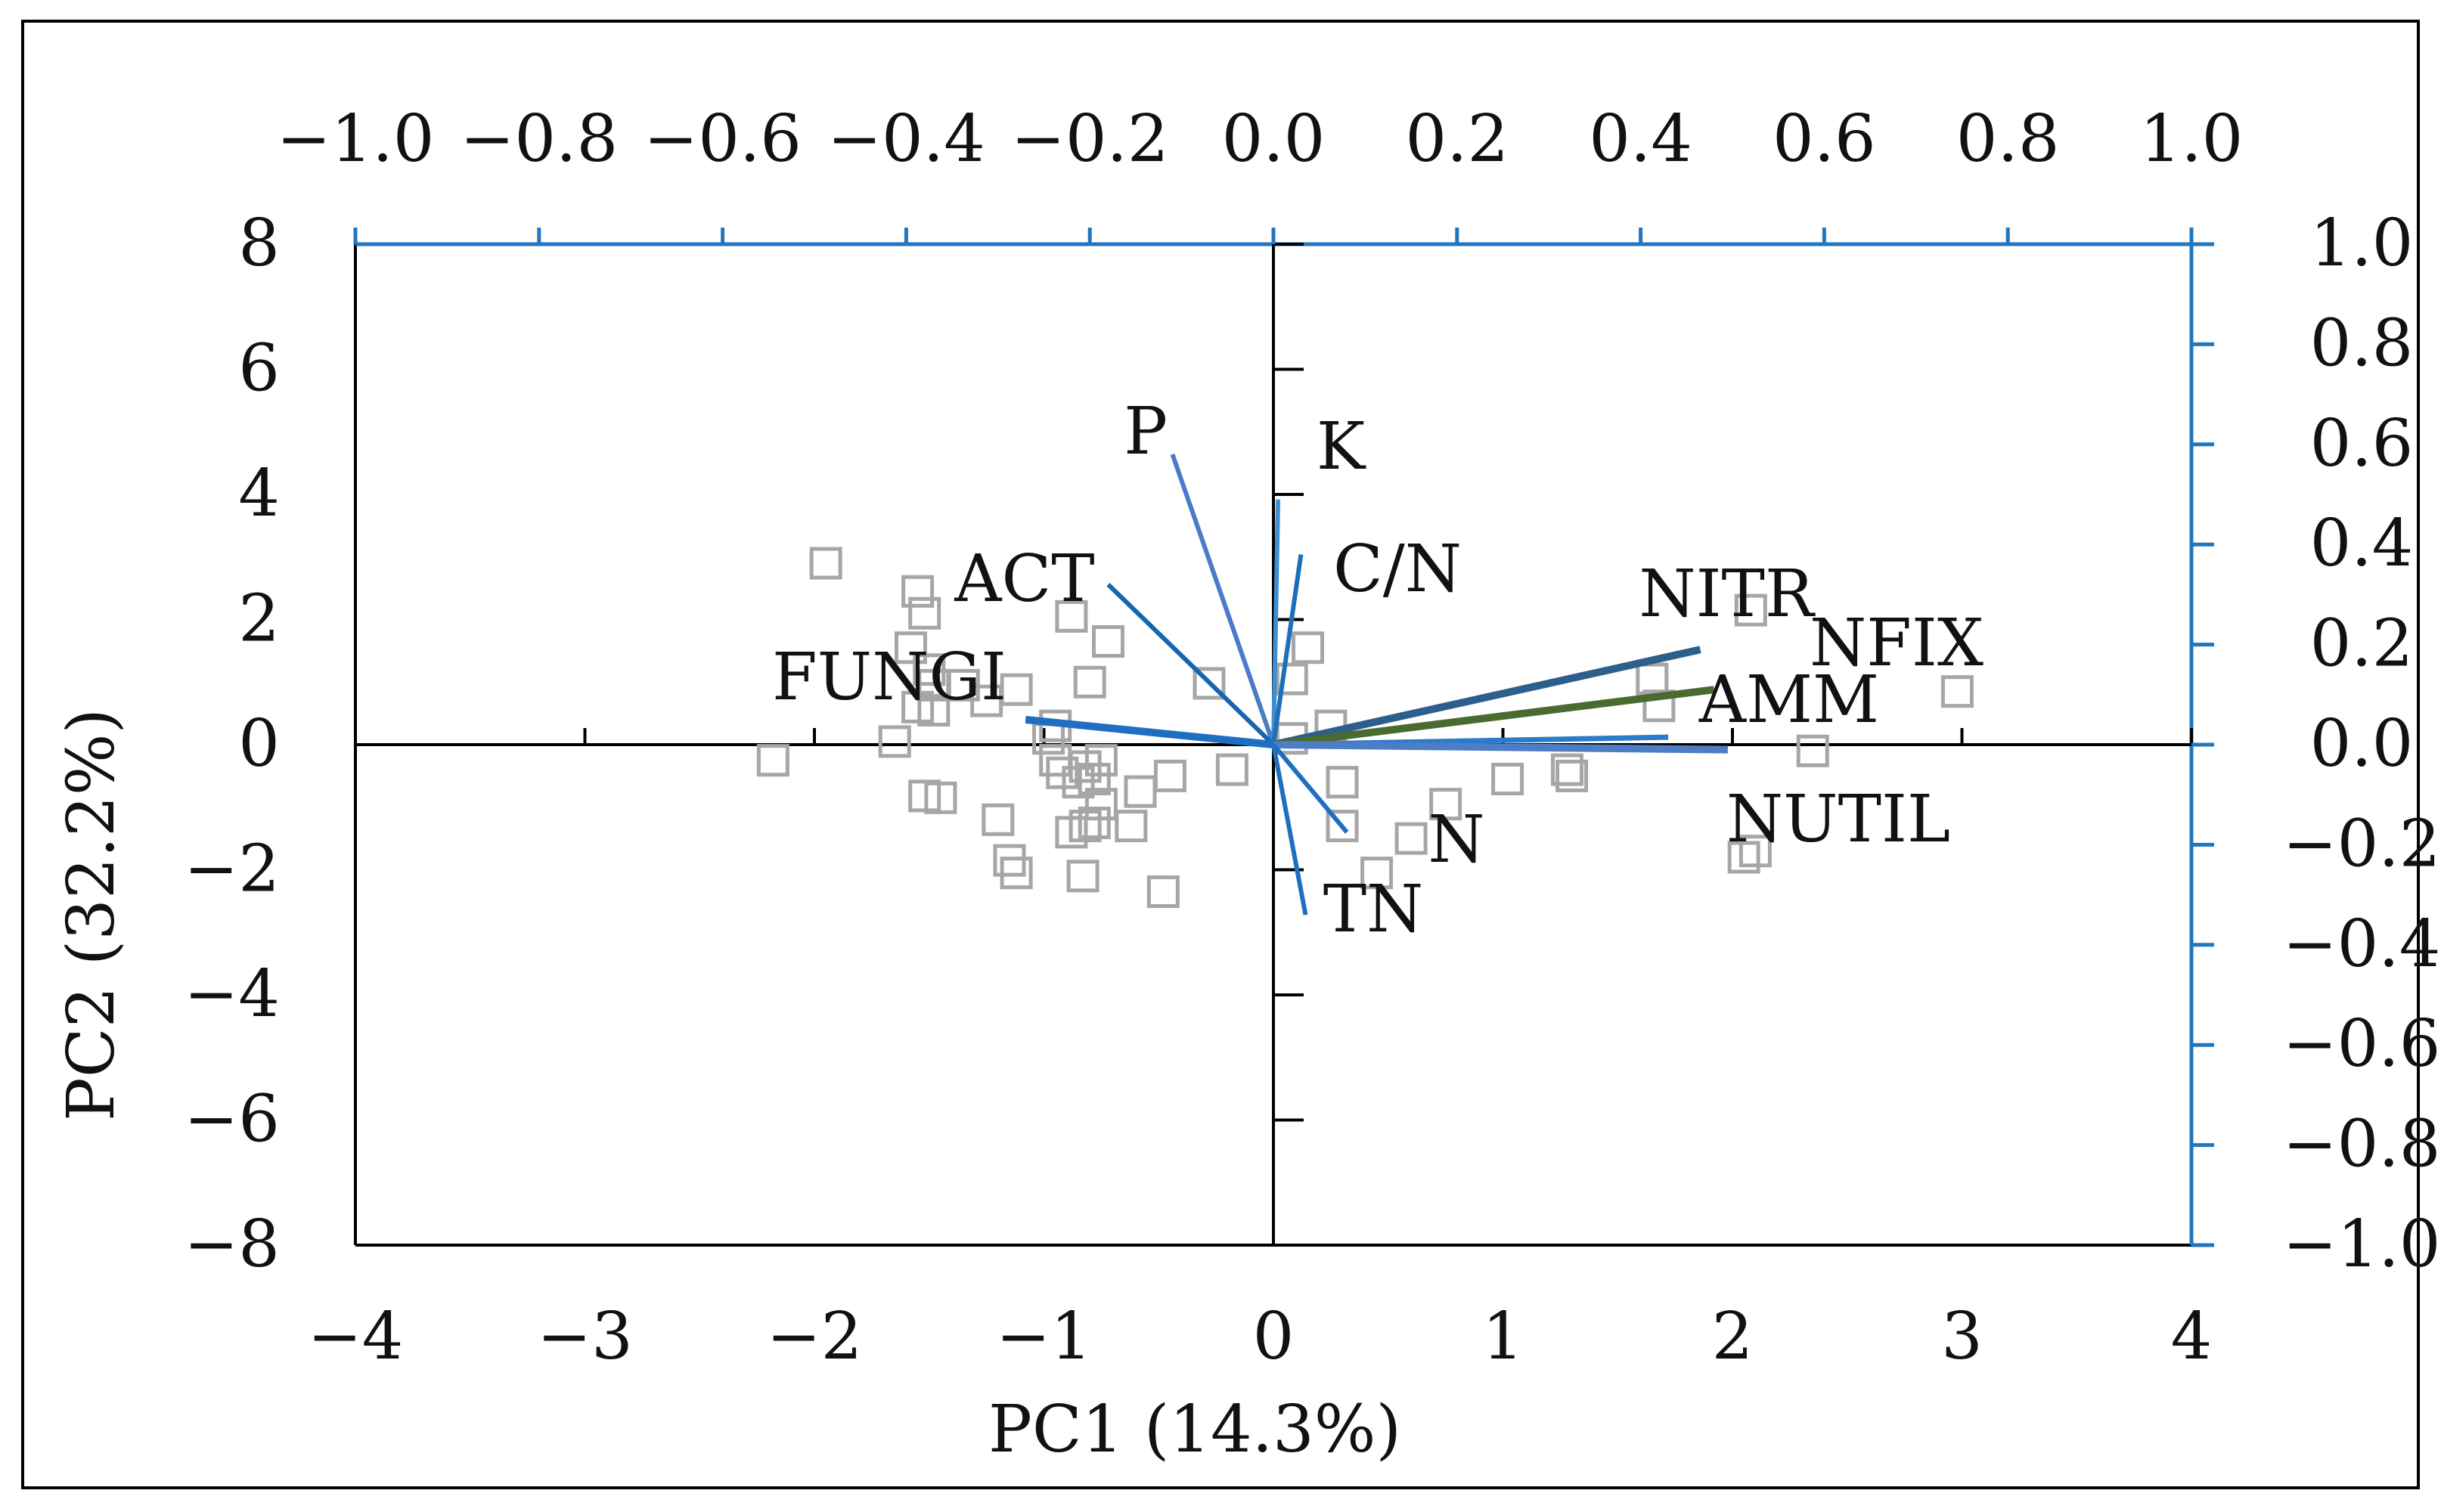 This screenshot has height=1512, width=2441. I want to click on y-tick-label: 0, so click(259, 744).